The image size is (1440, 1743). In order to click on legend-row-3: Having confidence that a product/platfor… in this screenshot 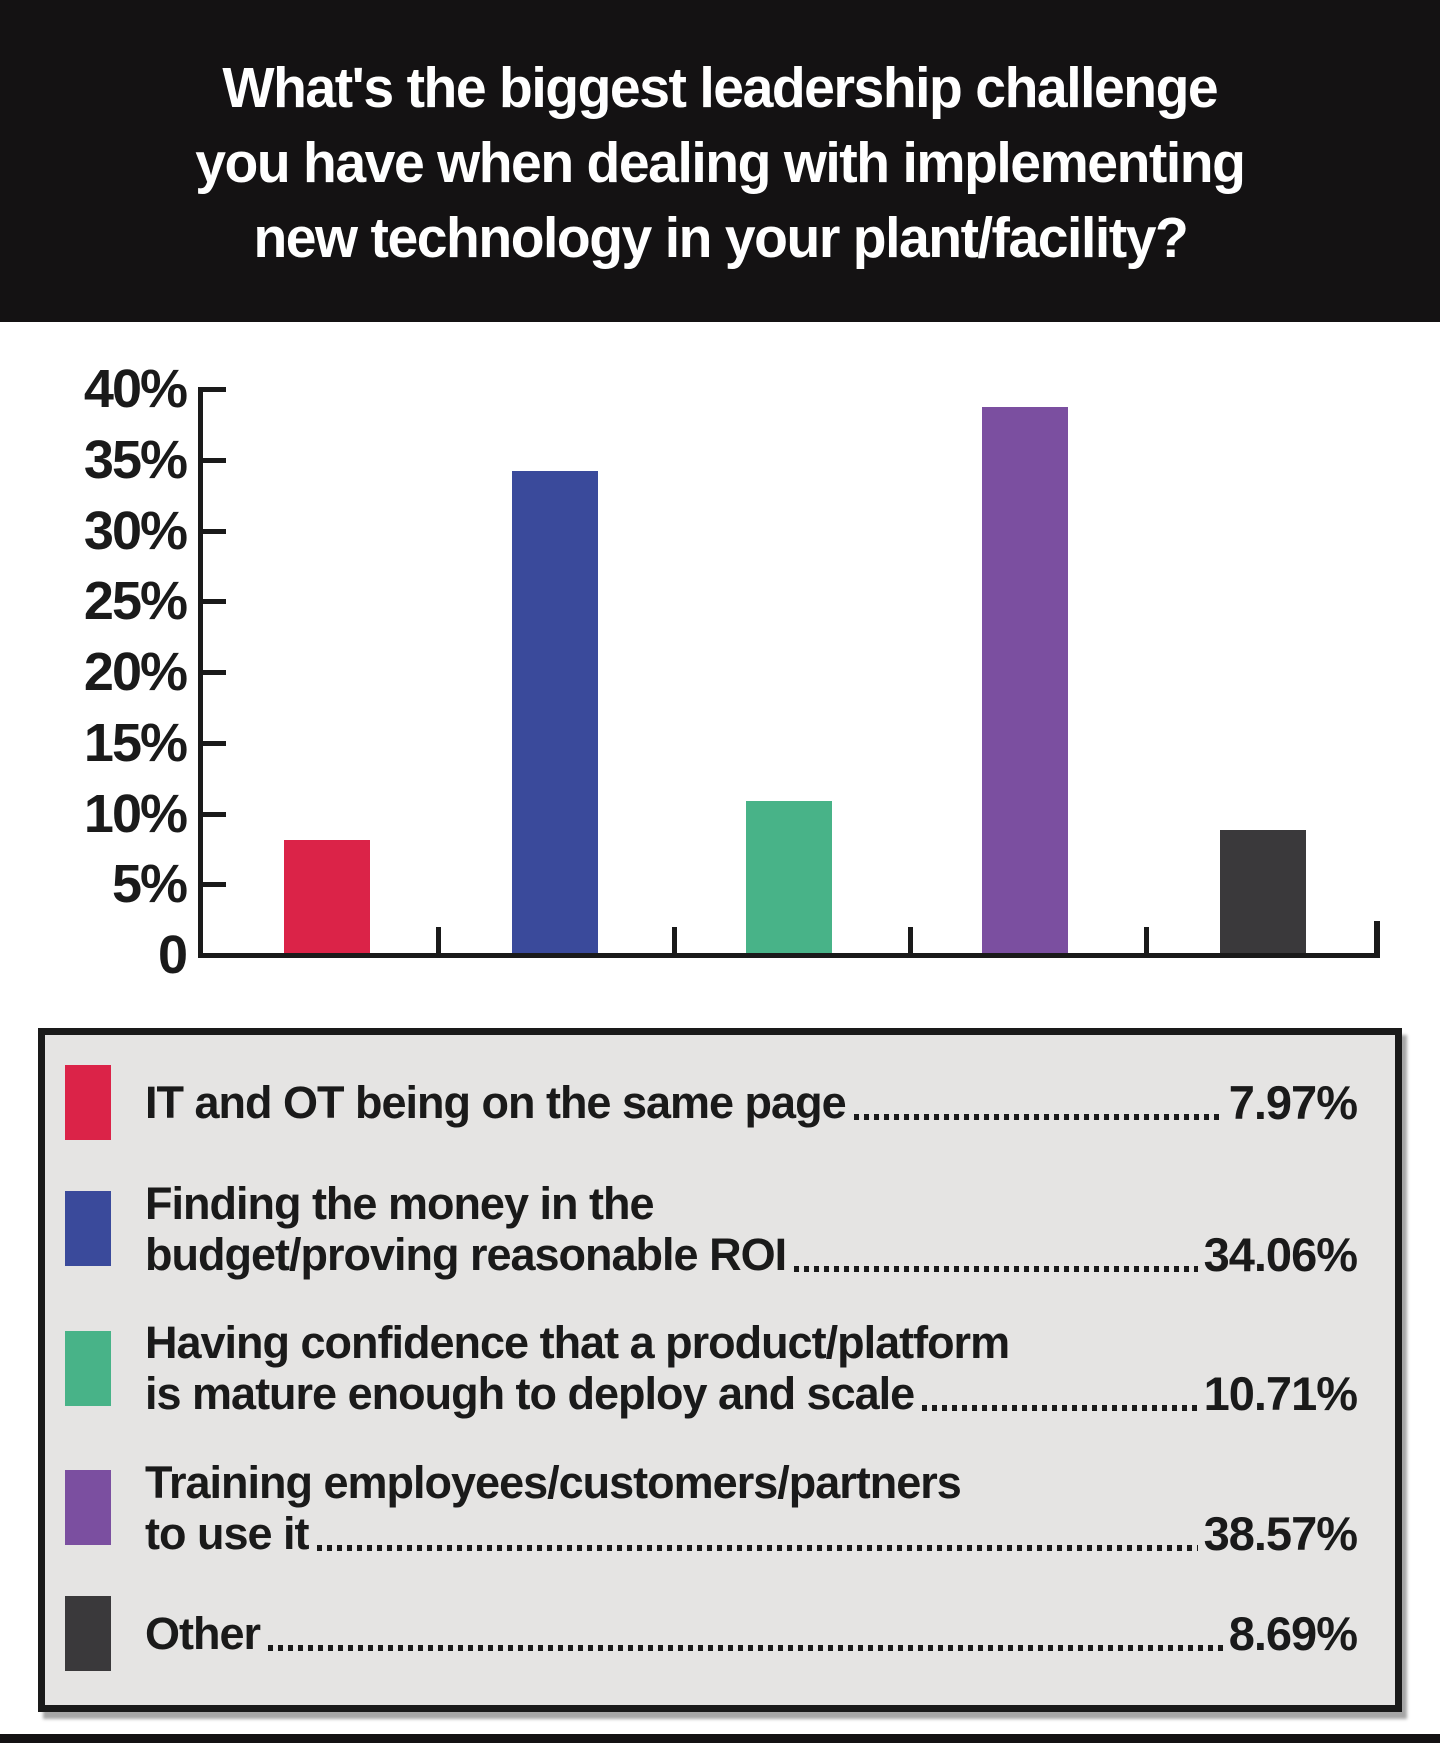, I will do `click(711, 1368)`.